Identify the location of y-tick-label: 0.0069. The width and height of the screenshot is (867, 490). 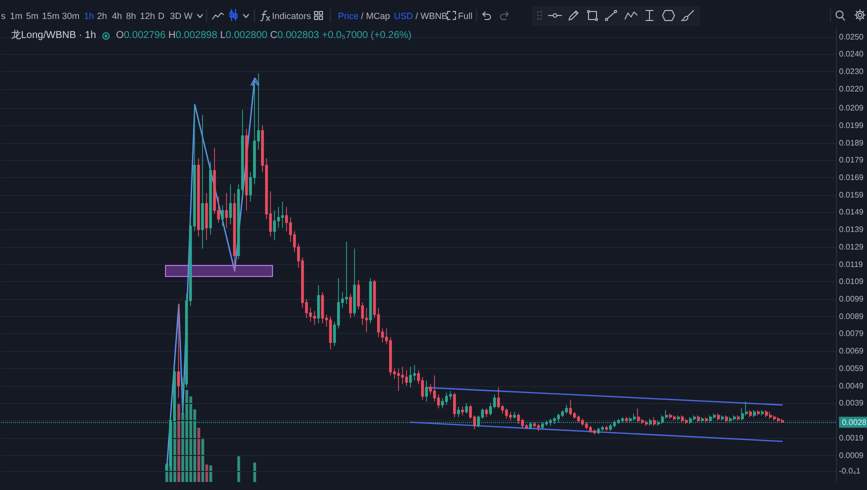
(851, 351).